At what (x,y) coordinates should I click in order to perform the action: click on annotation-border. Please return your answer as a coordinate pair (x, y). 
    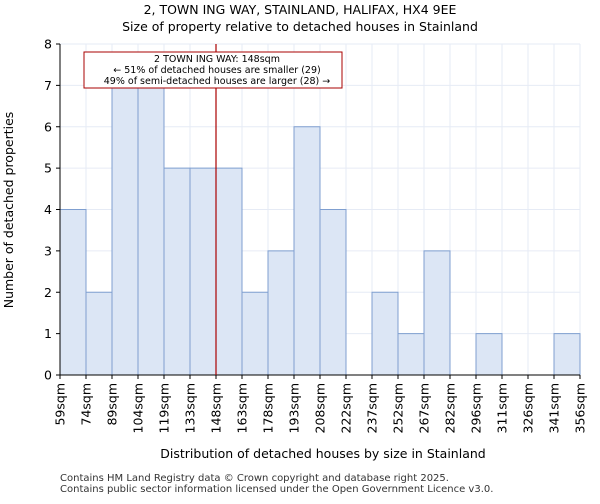
    Looking at the image, I should click on (213, 70).